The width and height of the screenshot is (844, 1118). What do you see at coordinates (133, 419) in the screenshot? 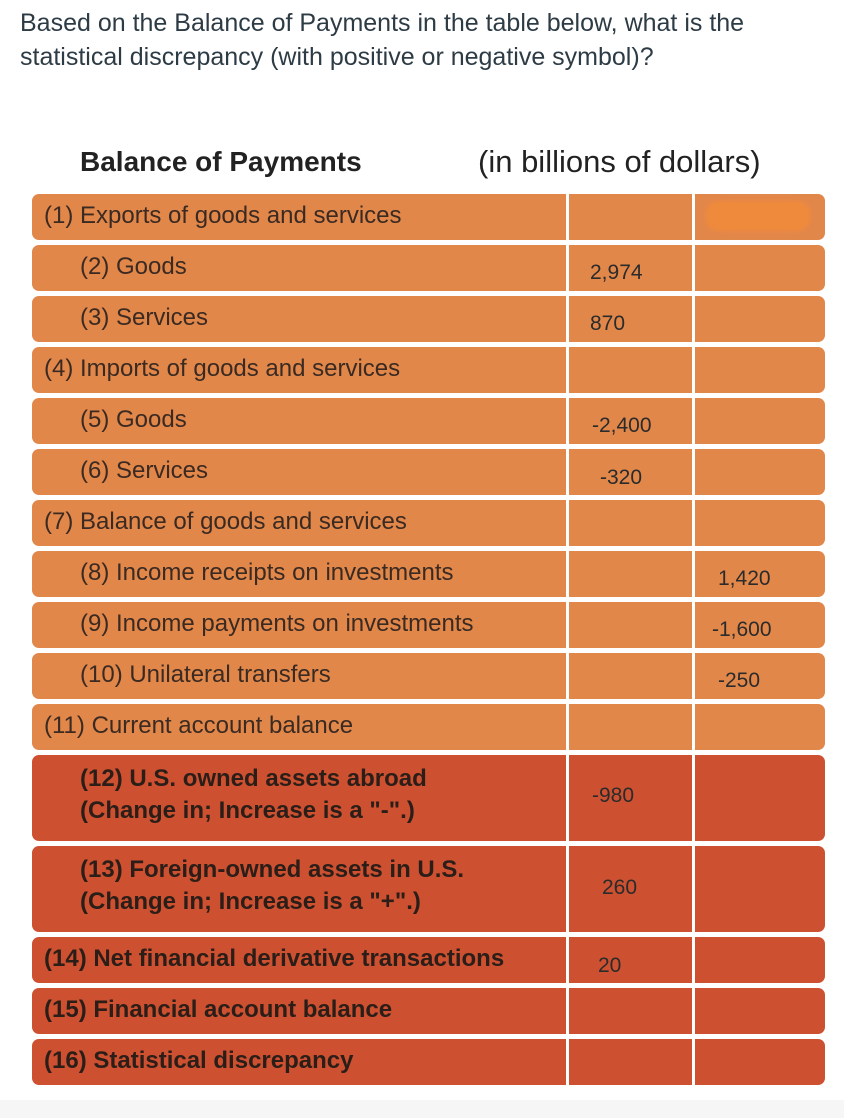
I see `row-label: (5) Goods` at bounding box center [133, 419].